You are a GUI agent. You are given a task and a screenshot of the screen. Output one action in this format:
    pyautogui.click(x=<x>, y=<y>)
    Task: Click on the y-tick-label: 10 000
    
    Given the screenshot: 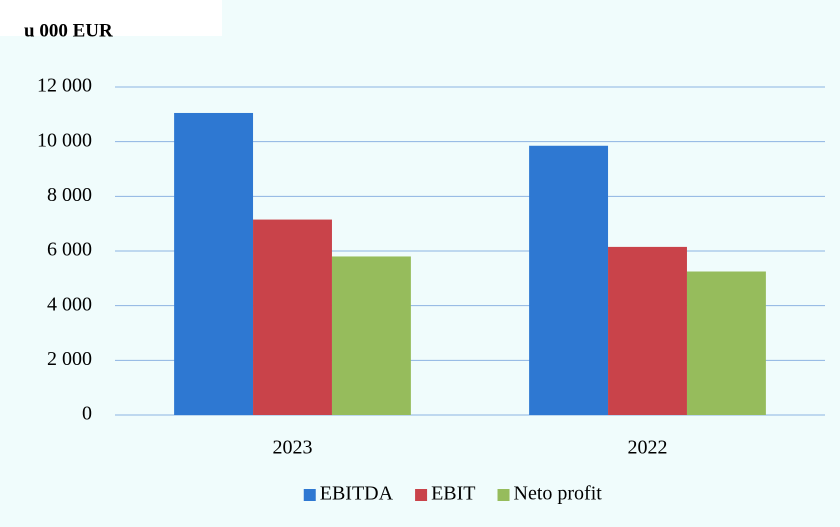 What is the action you would take?
    pyautogui.click(x=64, y=140)
    